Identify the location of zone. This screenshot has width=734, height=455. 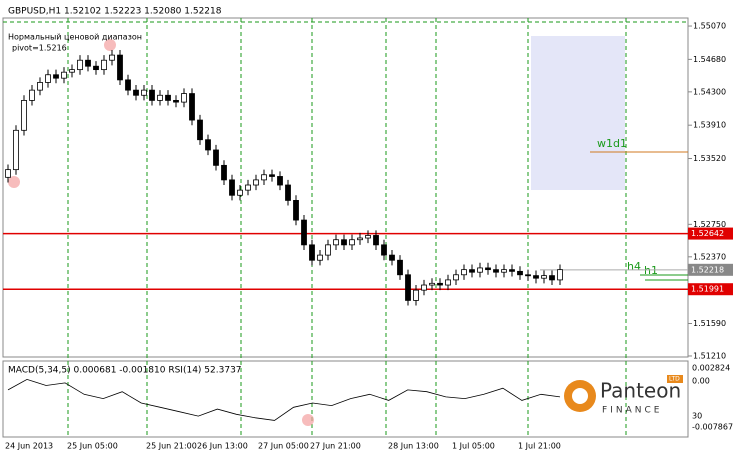
(578, 113).